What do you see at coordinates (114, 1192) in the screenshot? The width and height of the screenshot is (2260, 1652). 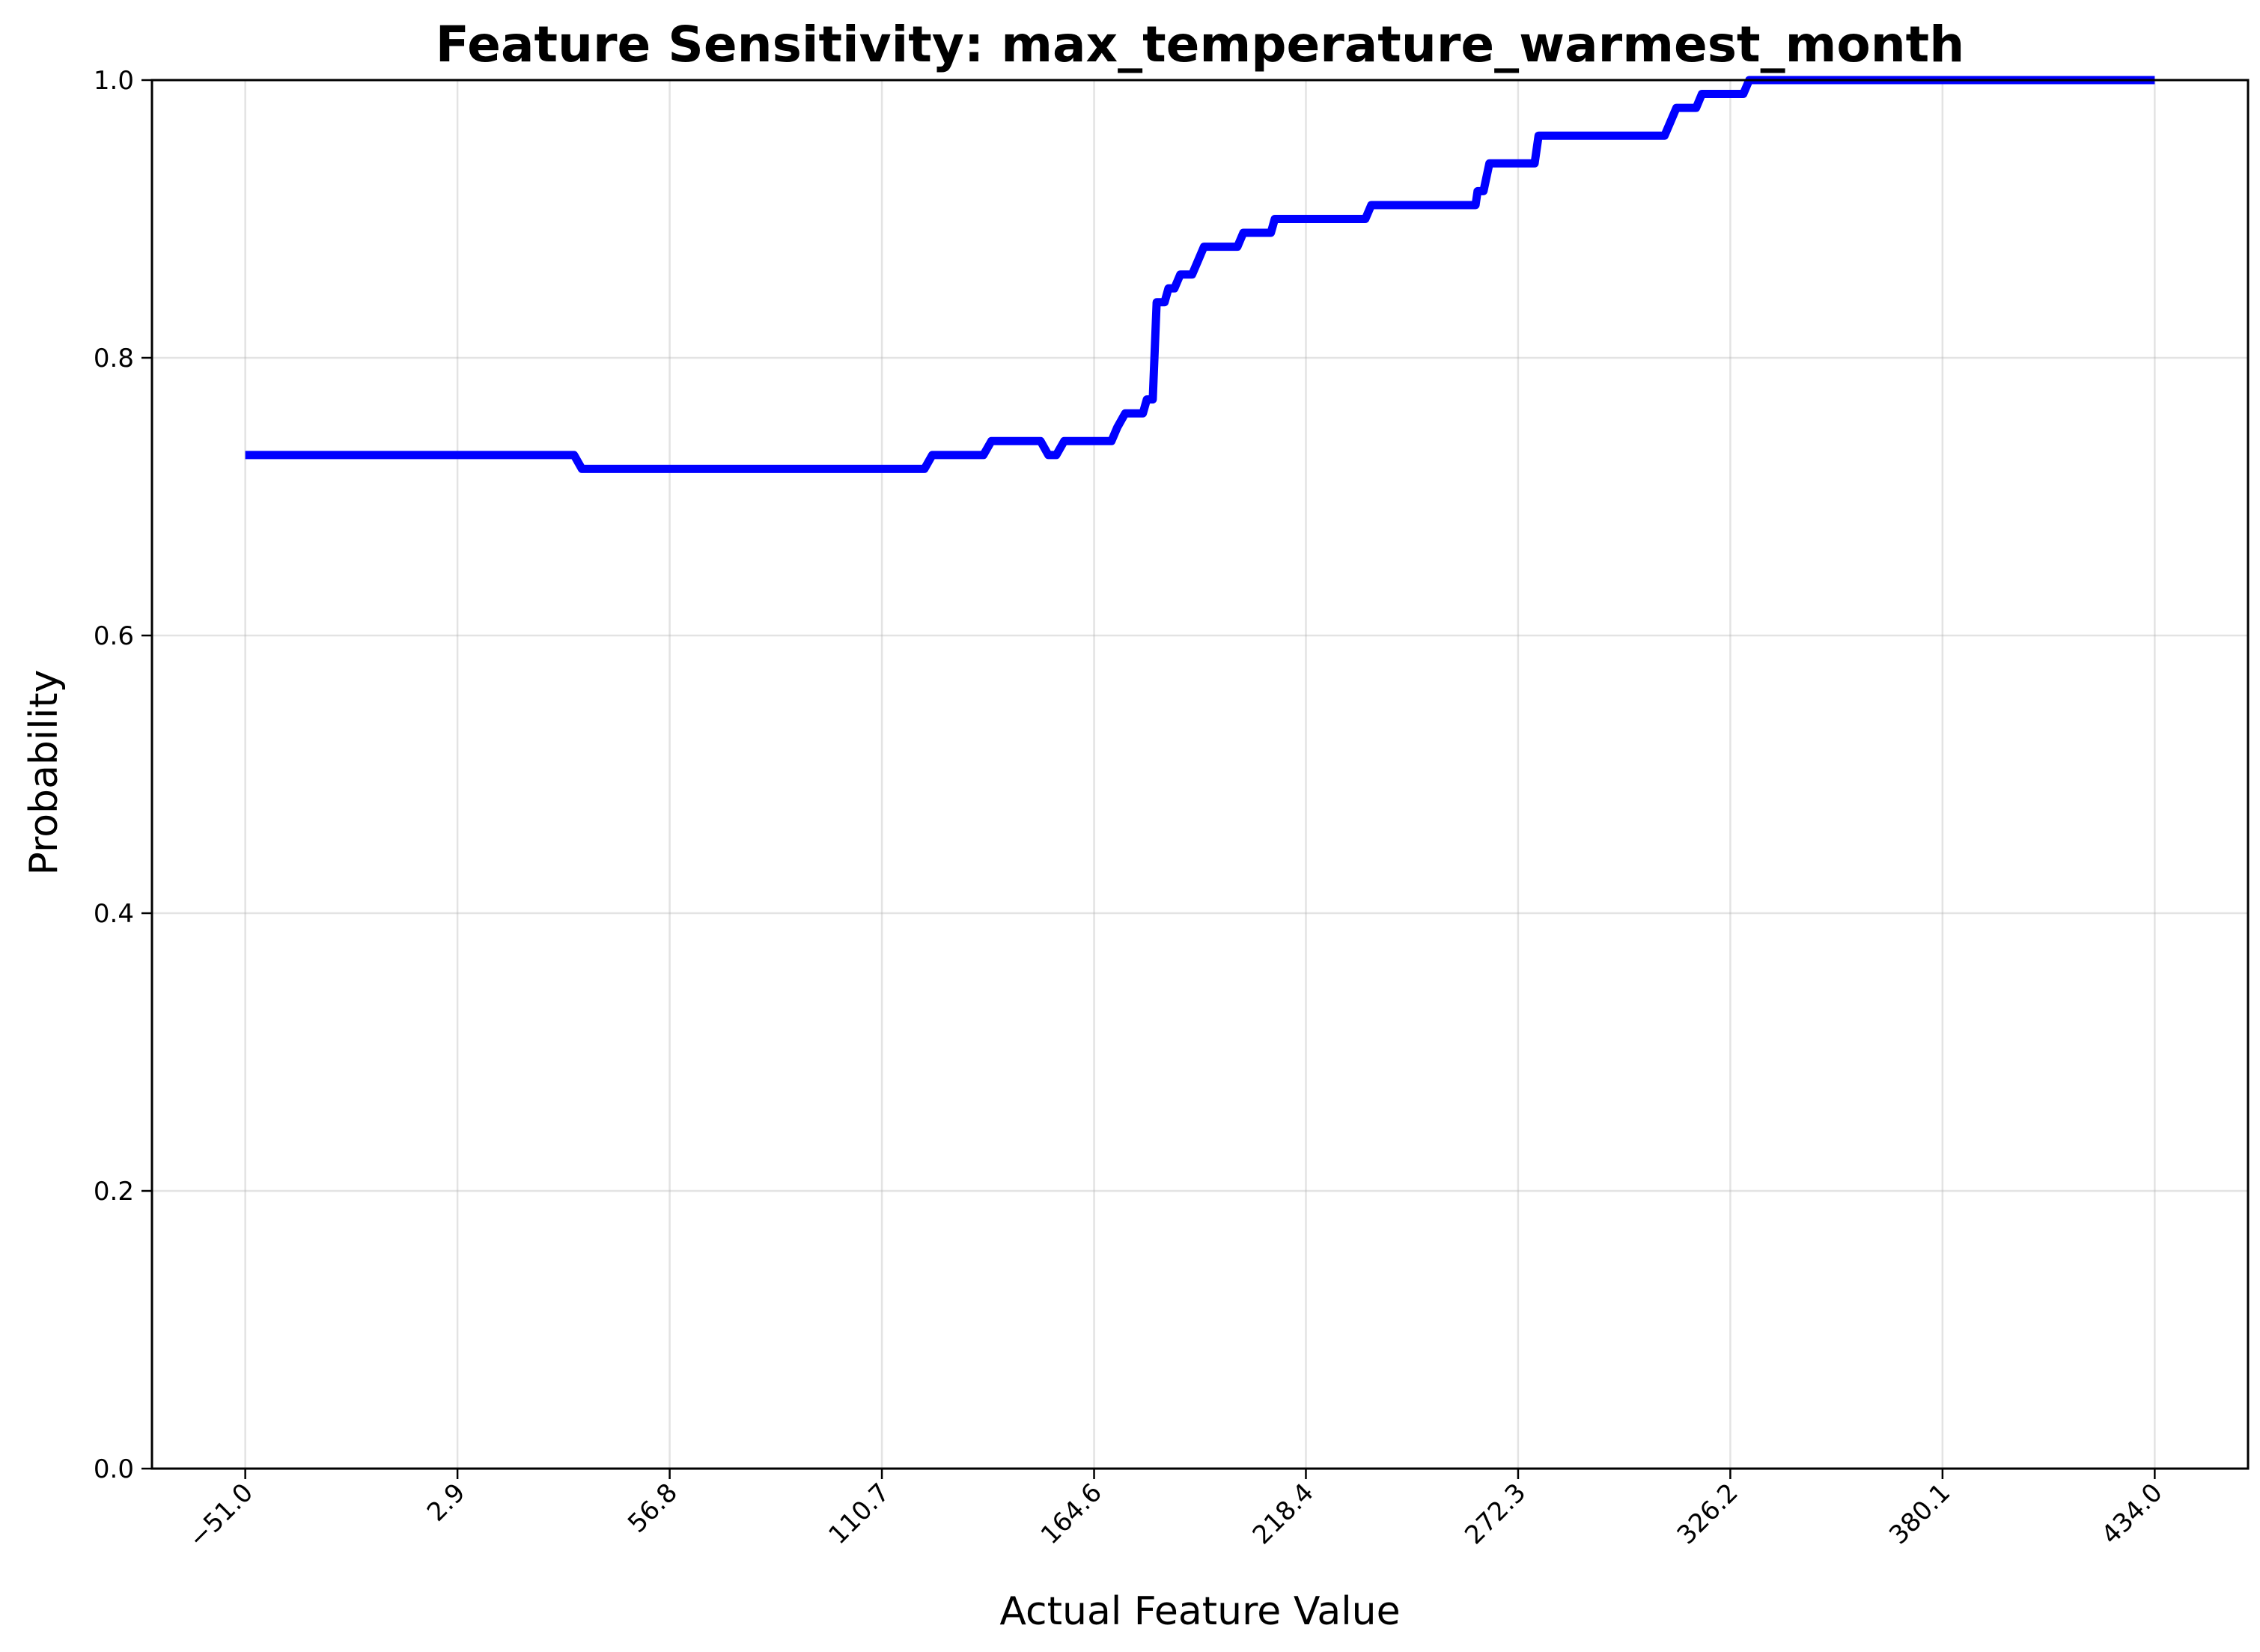 I see `y-tick-label: 0.2` at bounding box center [114, 1192].